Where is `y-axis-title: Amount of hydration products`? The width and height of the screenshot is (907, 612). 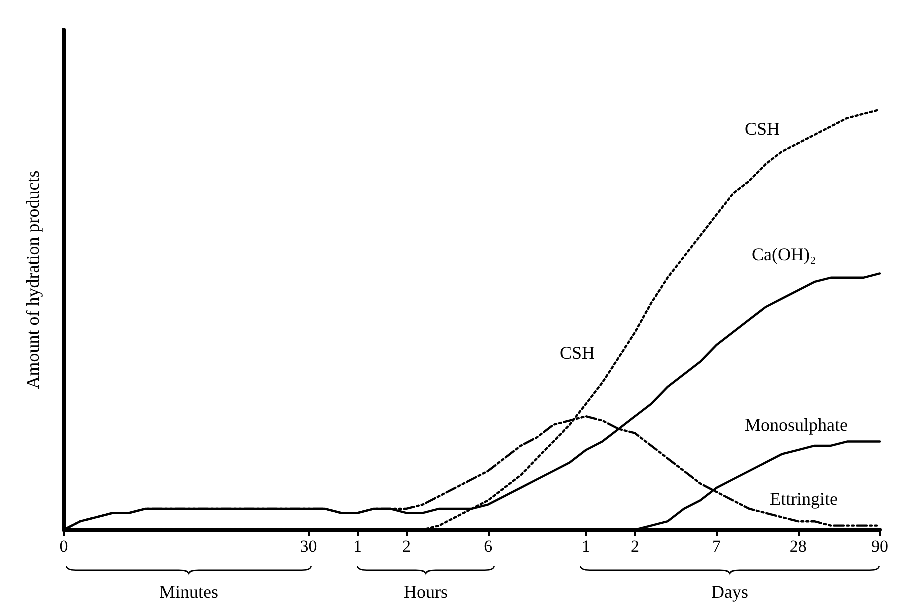 y-axis-title: Amount of hydration products is located at coordinates (33, 280).